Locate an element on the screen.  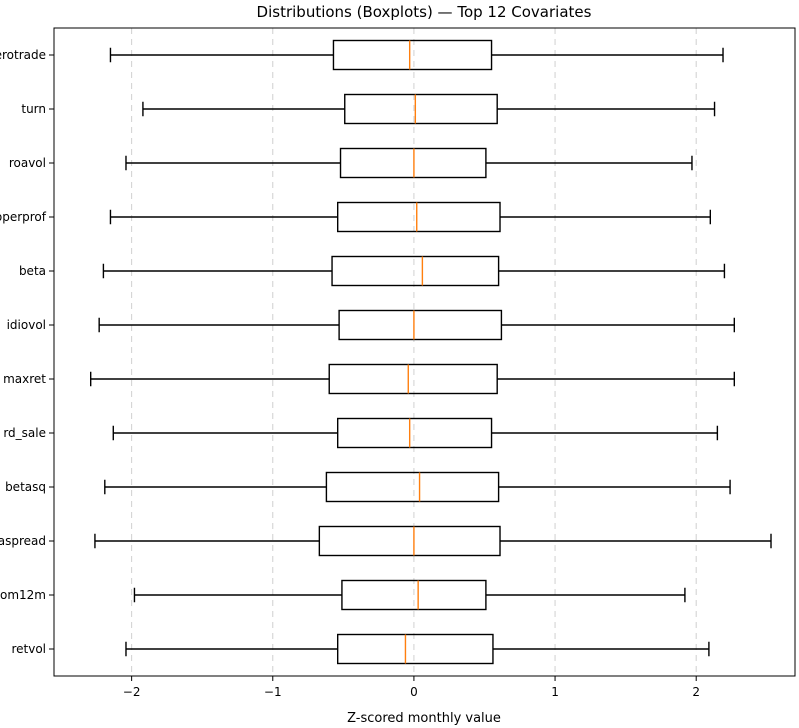
y-tick-label: baspread is located at coordinates (23, 541).